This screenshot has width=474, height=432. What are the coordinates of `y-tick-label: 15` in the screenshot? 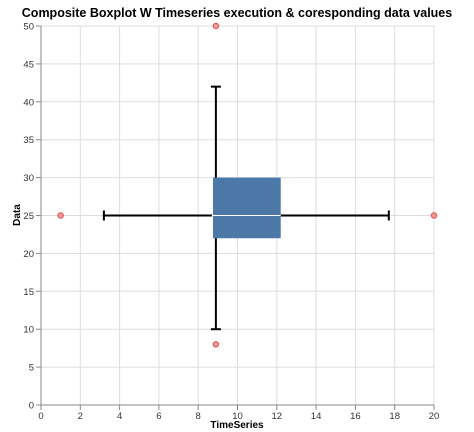 It's located at (28, 292).